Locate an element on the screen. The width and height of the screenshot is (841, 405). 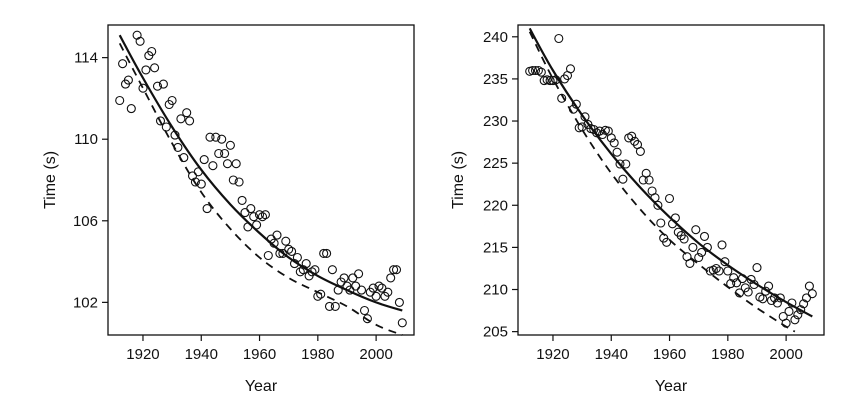
y-tick-label: 106 is located at coordinates (85, 221).